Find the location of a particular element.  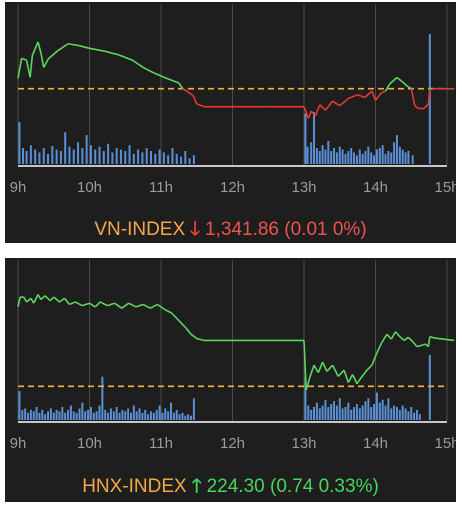

hnx-index-change: (0.74 0.33%) is located at coordinates (324, 486).